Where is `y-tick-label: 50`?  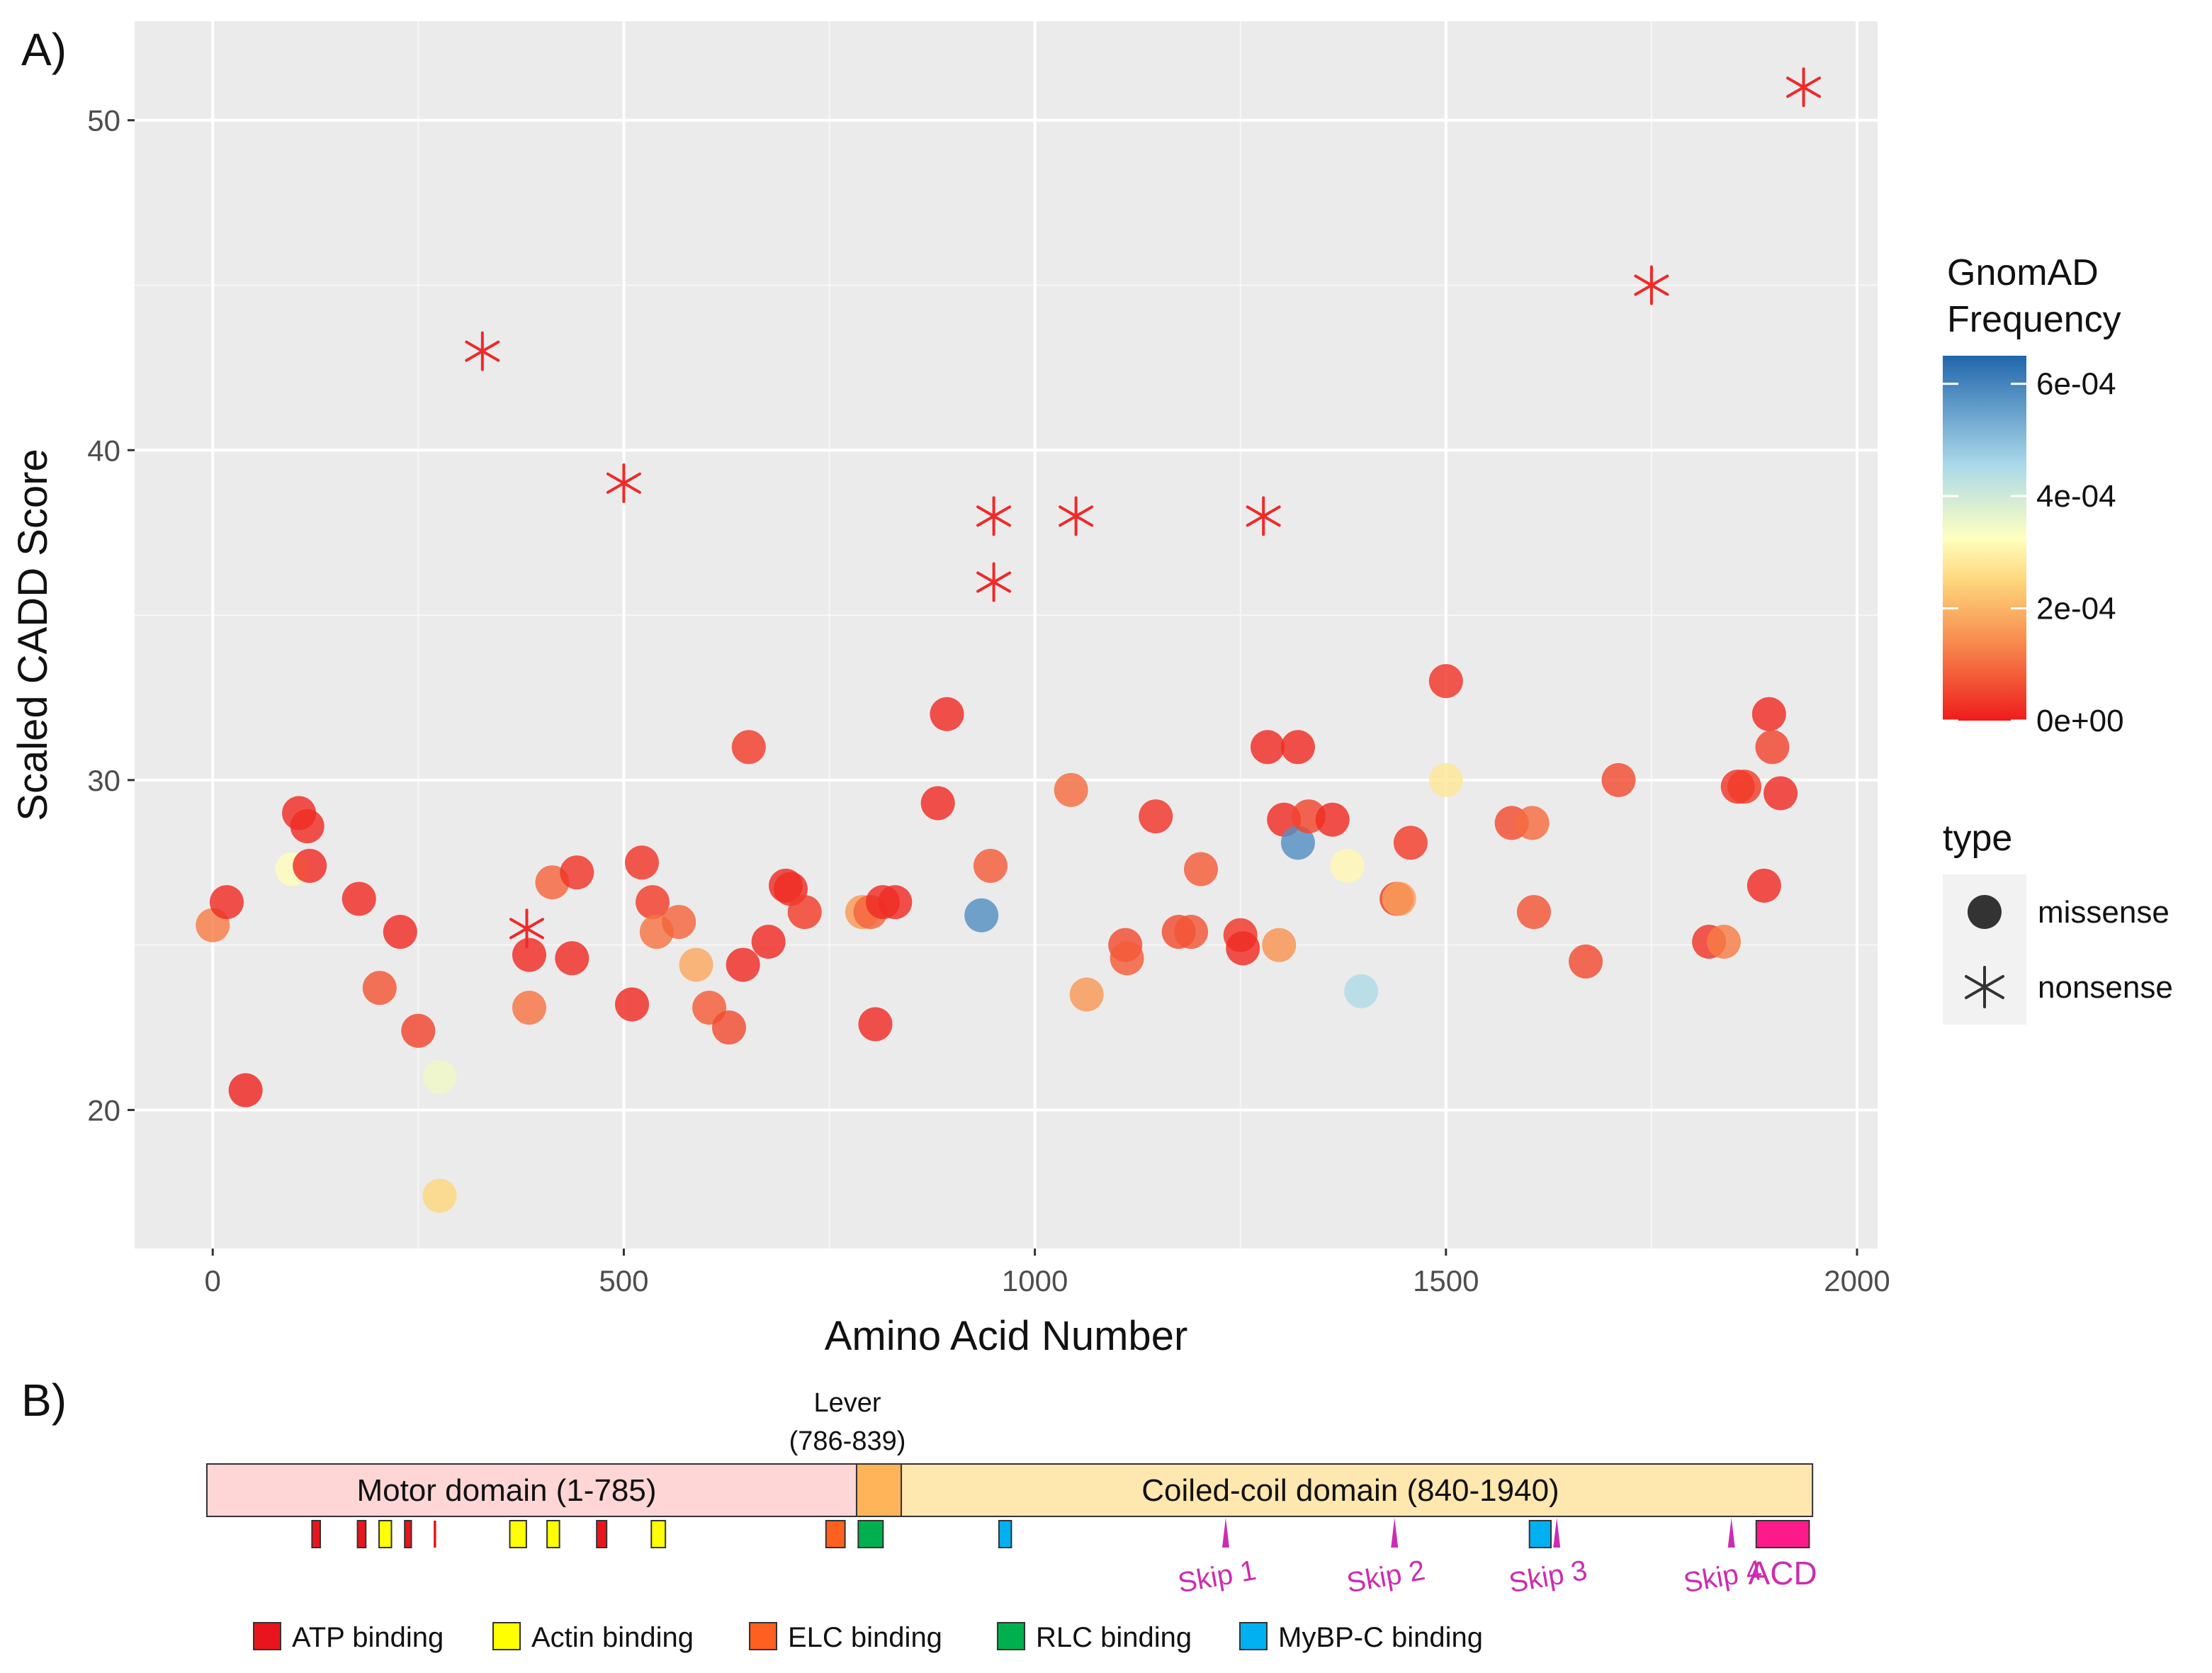
y-tick-label: 50 is located at coordinates (103, 121).